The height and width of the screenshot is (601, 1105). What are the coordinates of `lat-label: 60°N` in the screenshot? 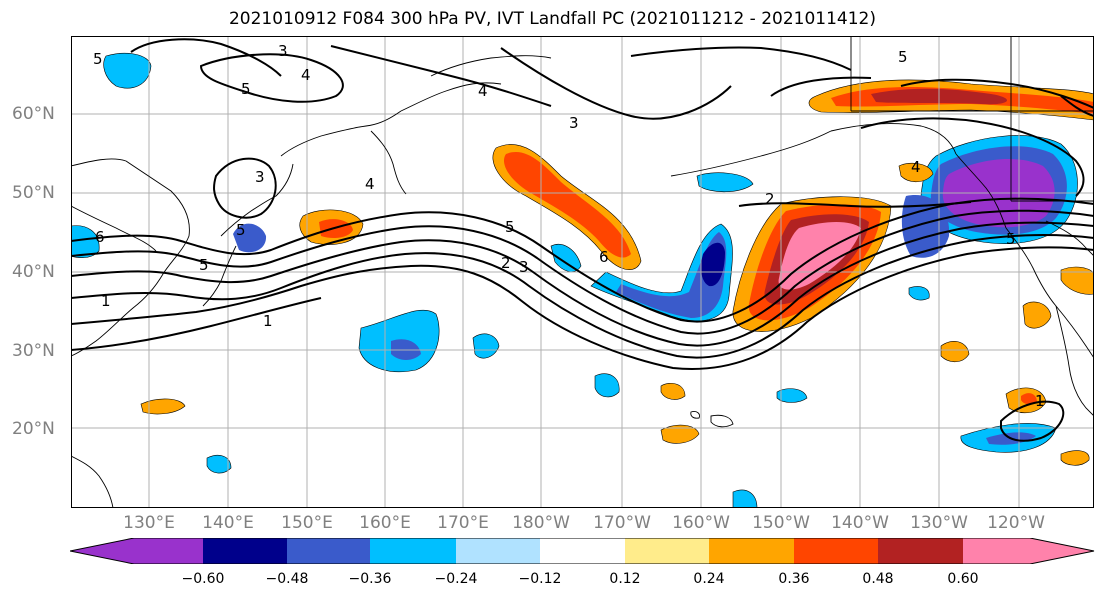 It's located at (33, 114).